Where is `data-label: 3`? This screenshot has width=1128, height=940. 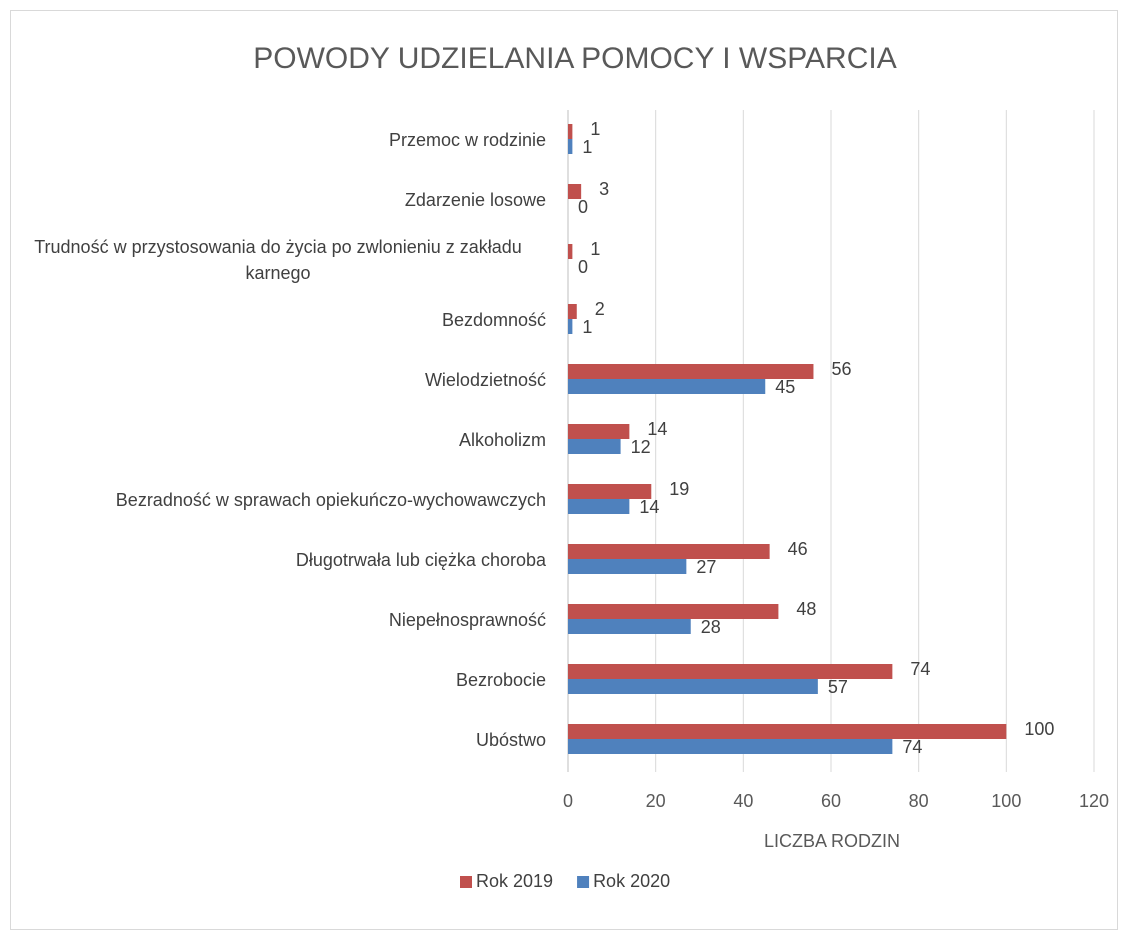
data-label: 3 is located at coordinates (604, 189).